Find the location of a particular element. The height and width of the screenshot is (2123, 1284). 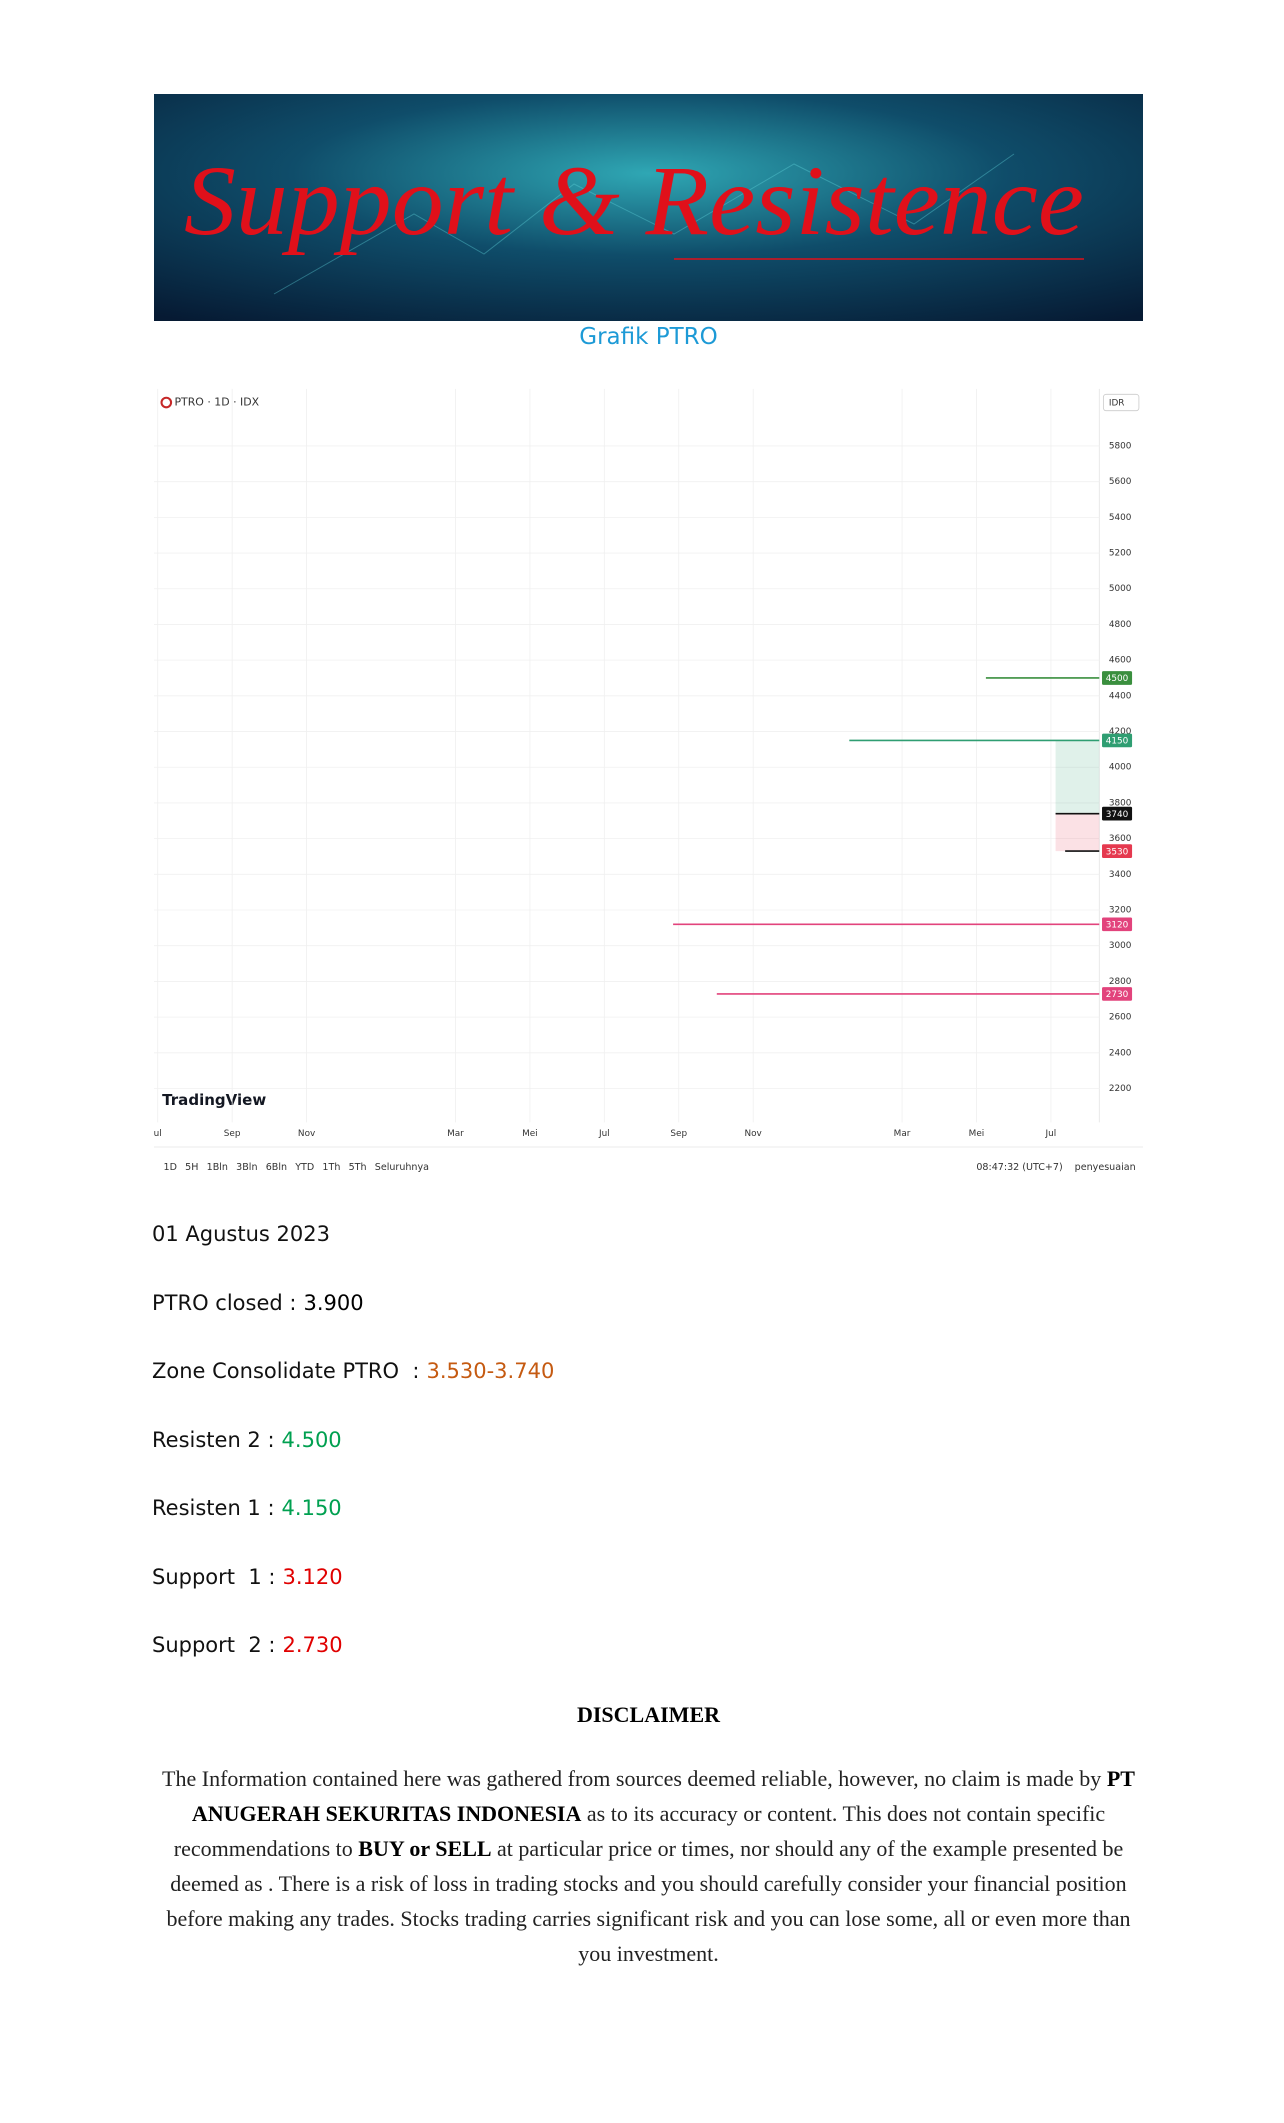

timeframe-button: Seluruhnya is located at coordinates (402, 1167).